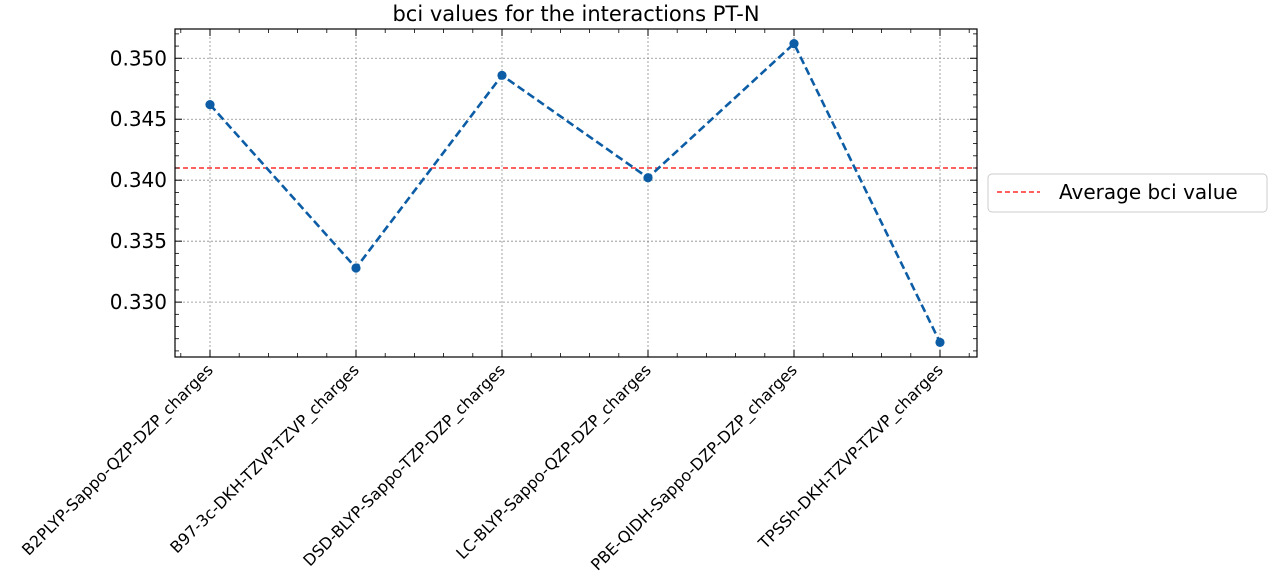 This screenshot has height=588, width=1271. I want to click on y-tick-label: 0.350, so click(138, 58).